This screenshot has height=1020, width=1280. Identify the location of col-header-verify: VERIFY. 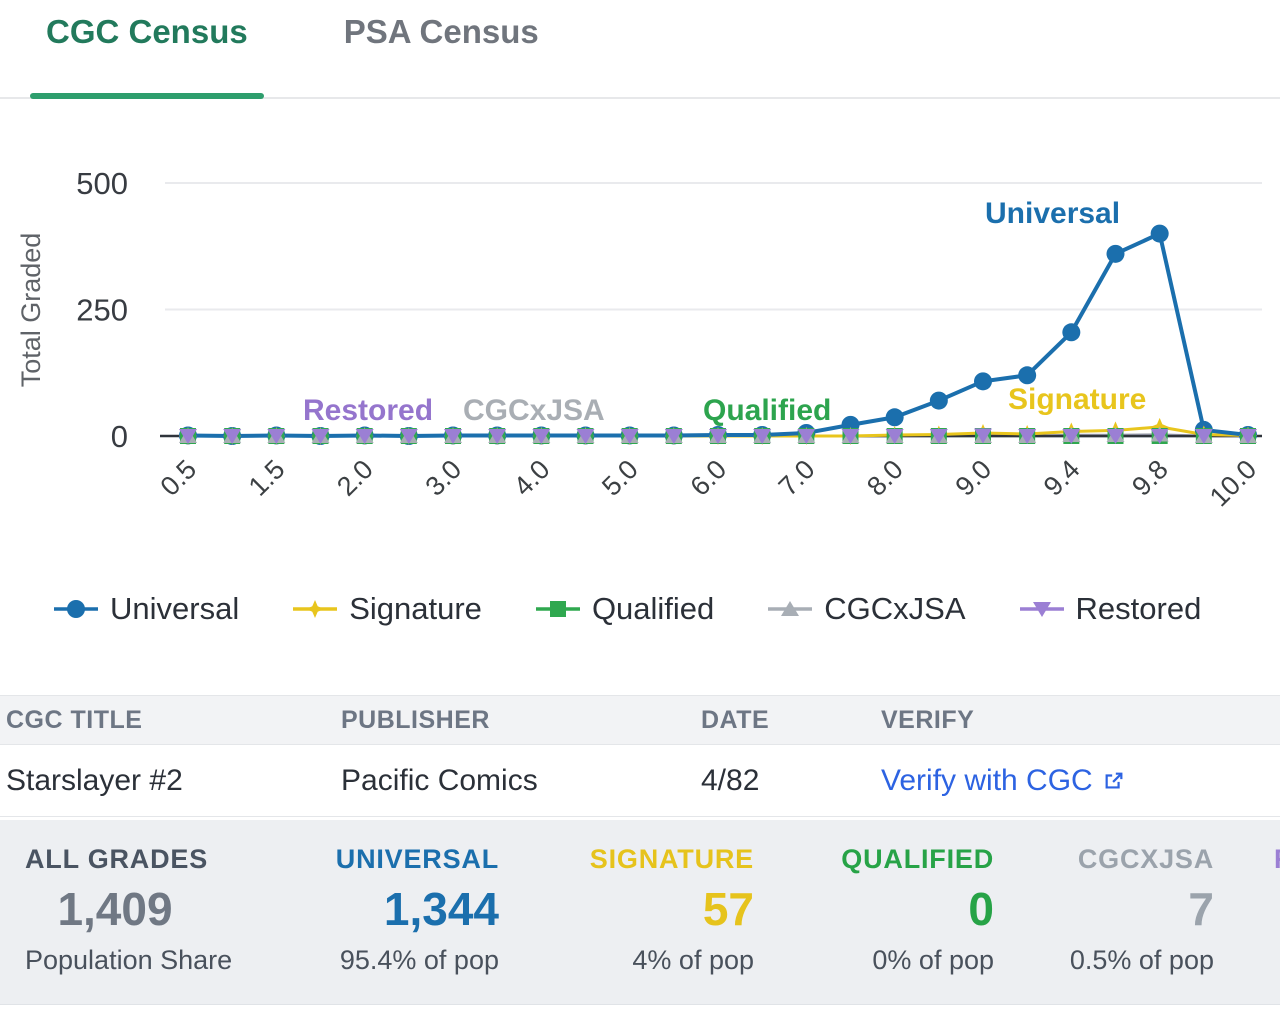
(928, 719).